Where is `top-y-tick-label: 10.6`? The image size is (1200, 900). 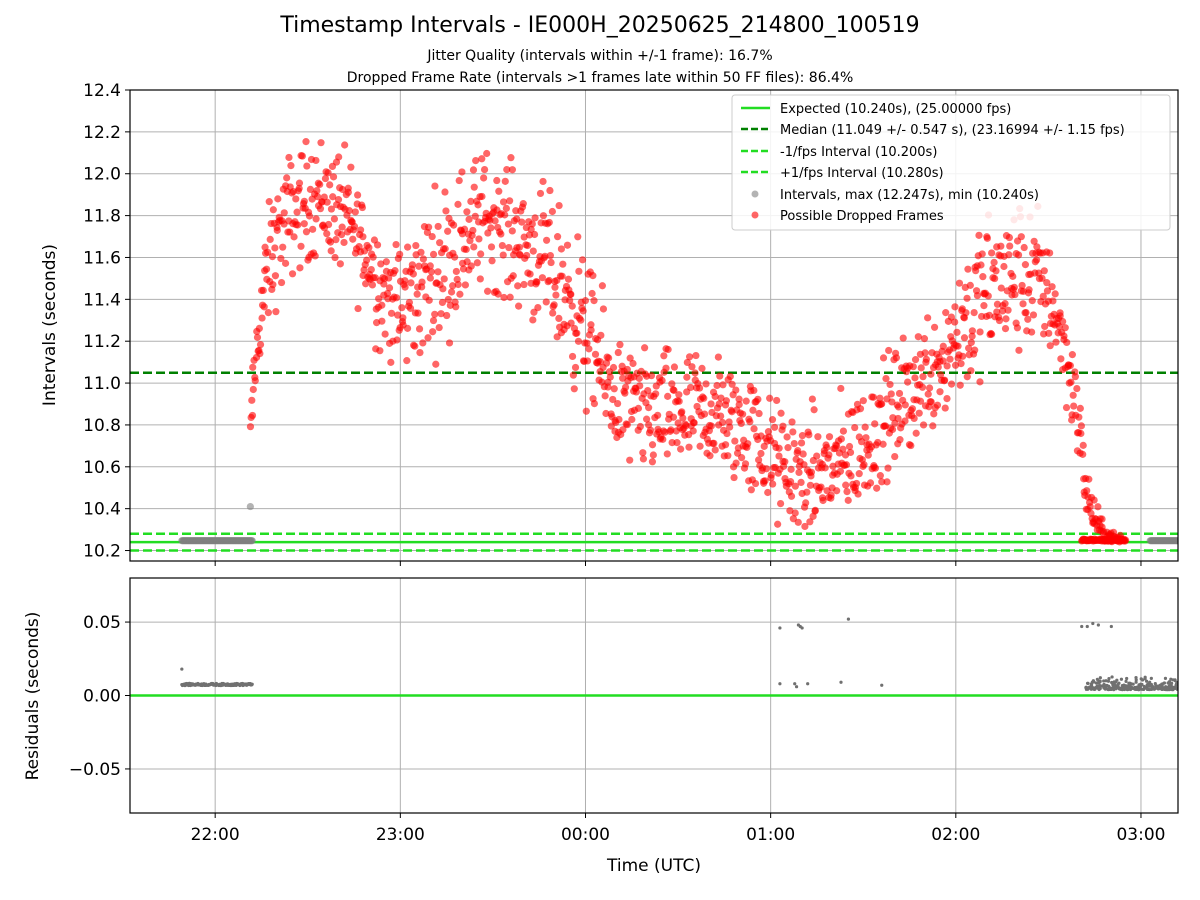 top-y-tick-label: 10.6 is located at coordinates (102, 468).